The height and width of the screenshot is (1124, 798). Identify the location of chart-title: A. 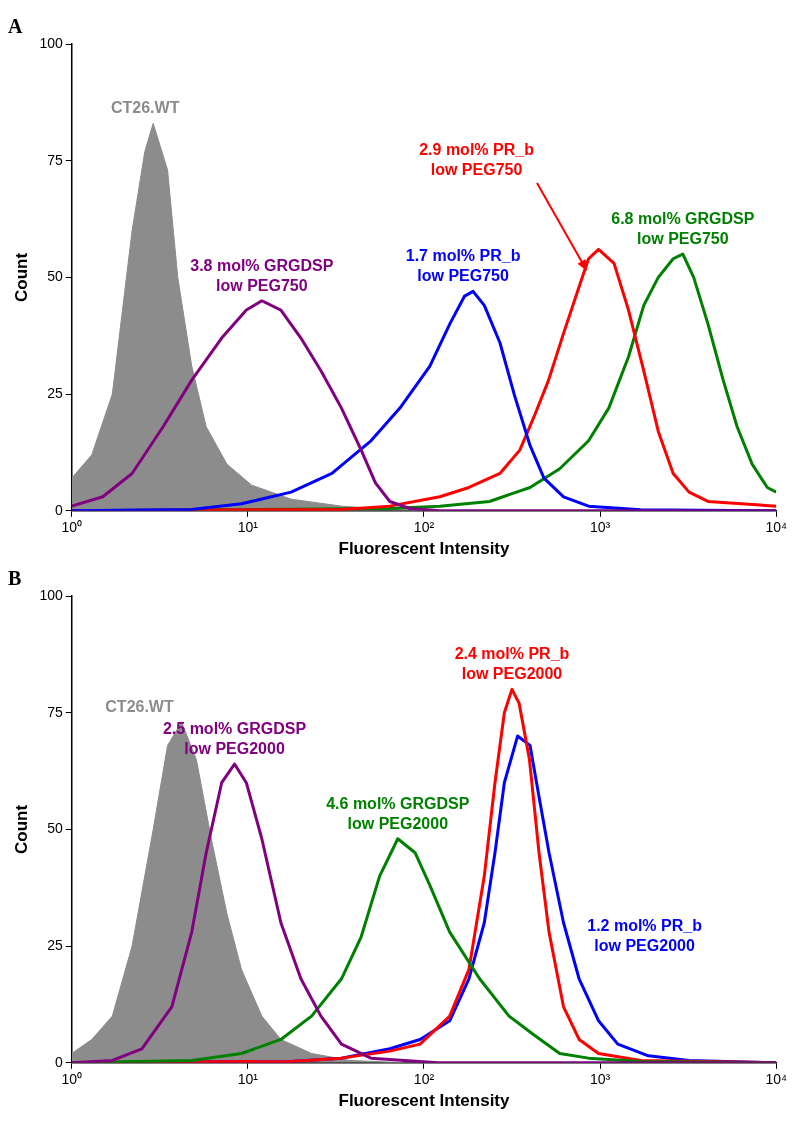
(15, 26).